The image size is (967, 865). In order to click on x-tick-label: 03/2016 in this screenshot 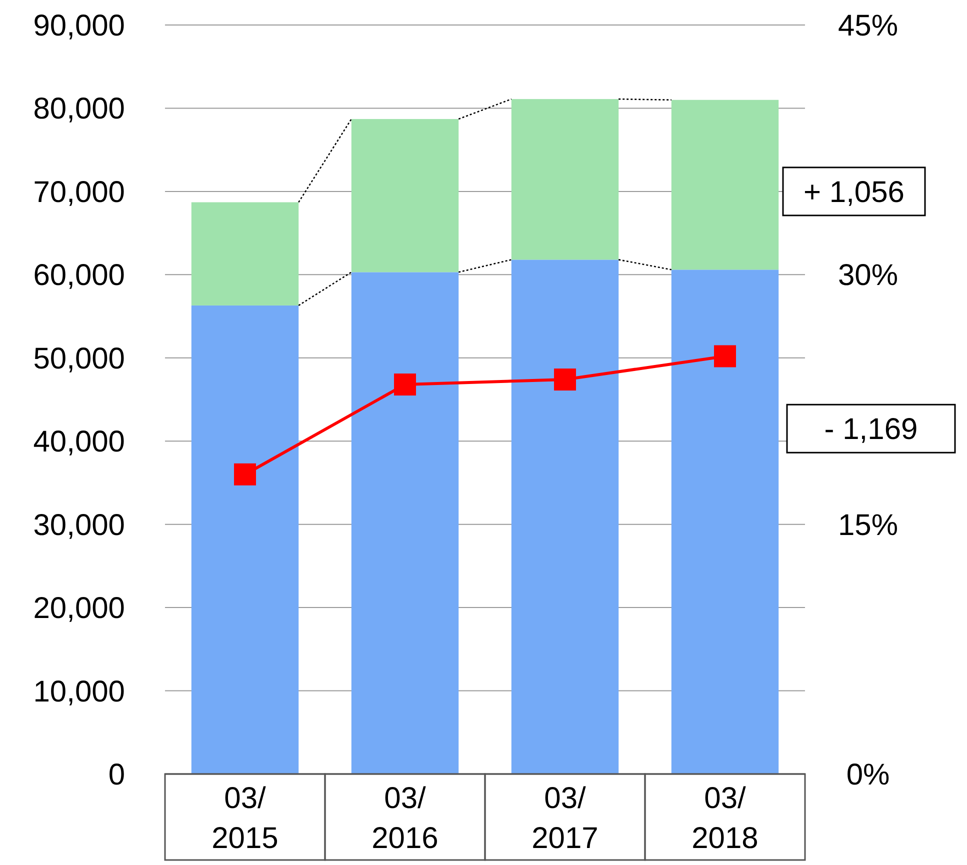, I will do `click(405, 818)`.